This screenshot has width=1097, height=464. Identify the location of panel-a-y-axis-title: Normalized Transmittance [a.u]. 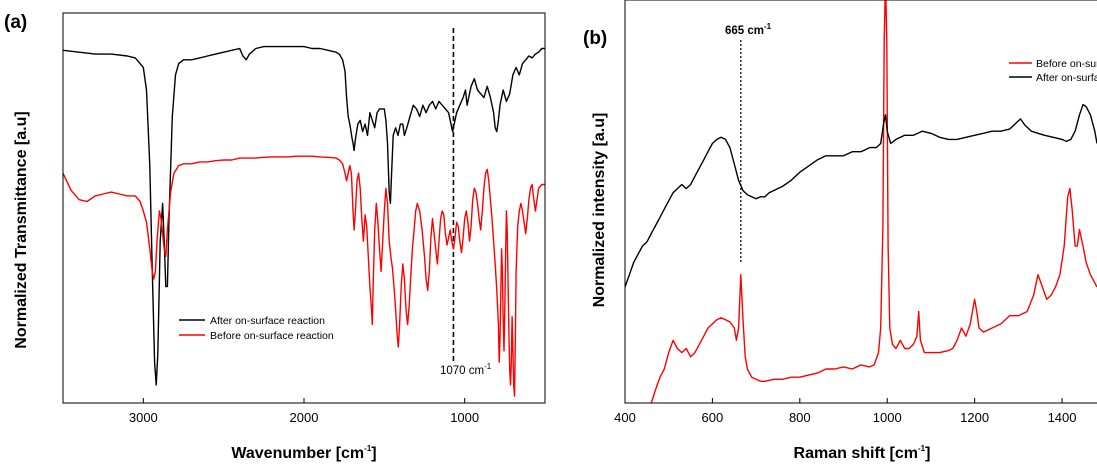
(21, 229).